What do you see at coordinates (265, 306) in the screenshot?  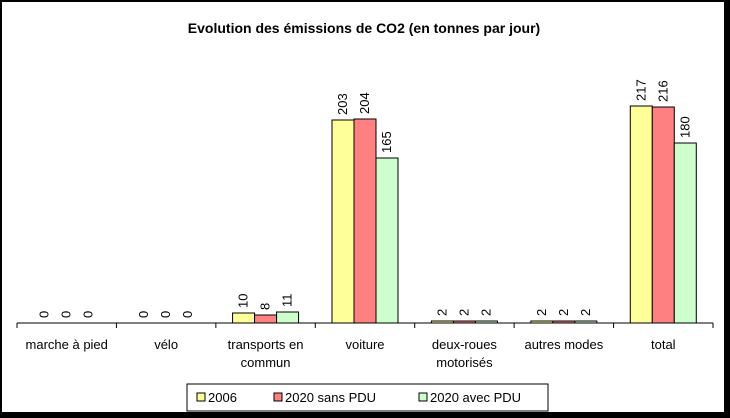 I see `data-label: 8` at bounding box center [265, 306].